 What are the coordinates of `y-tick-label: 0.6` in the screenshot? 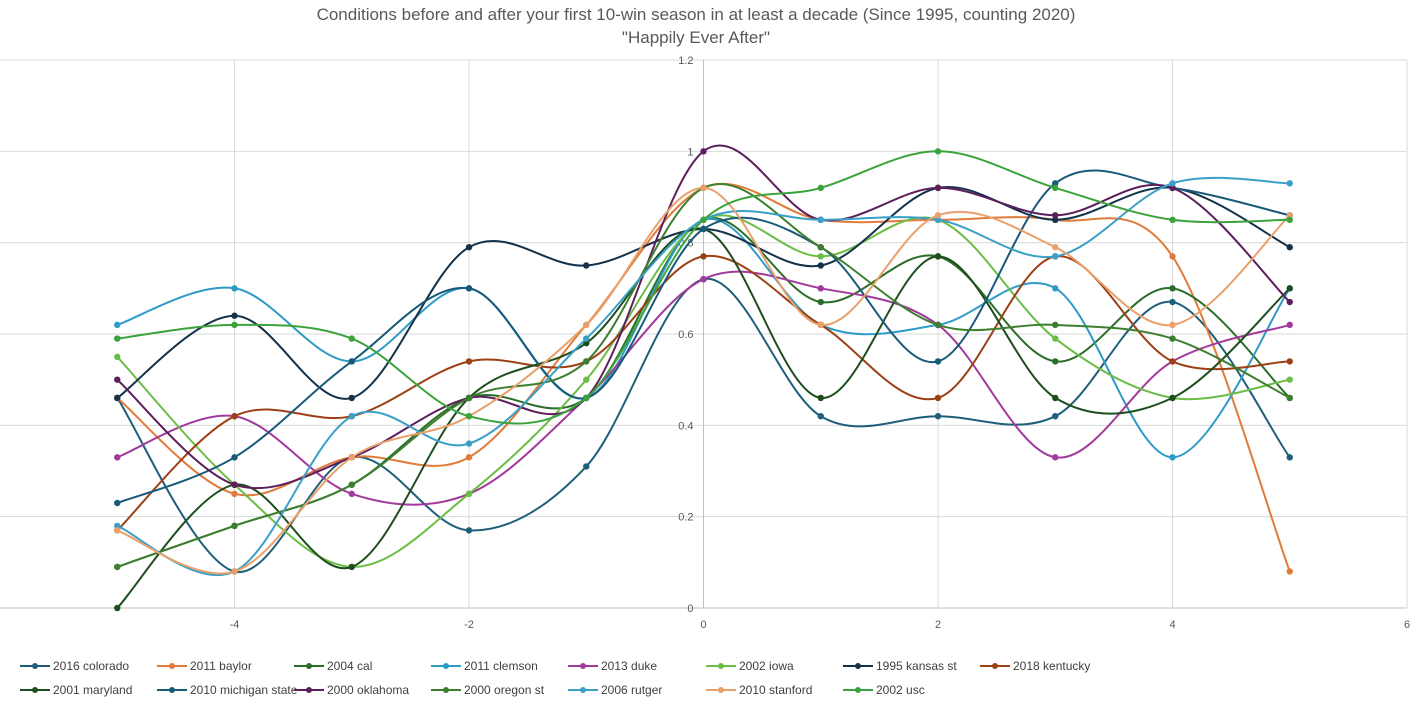 It's located at (685, 335).